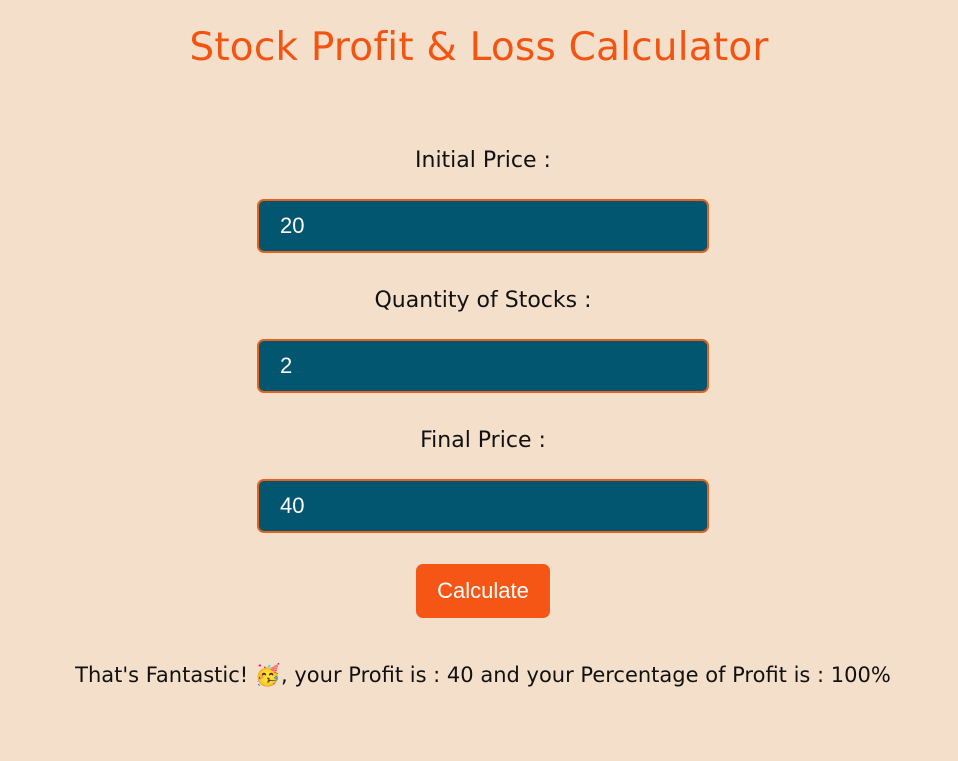 The height and width of the screenshot is (761, 958). What do you see at coordinates (483, 506) in the screenshot?
I see `final-price-input` at bounding box center [483, 506].